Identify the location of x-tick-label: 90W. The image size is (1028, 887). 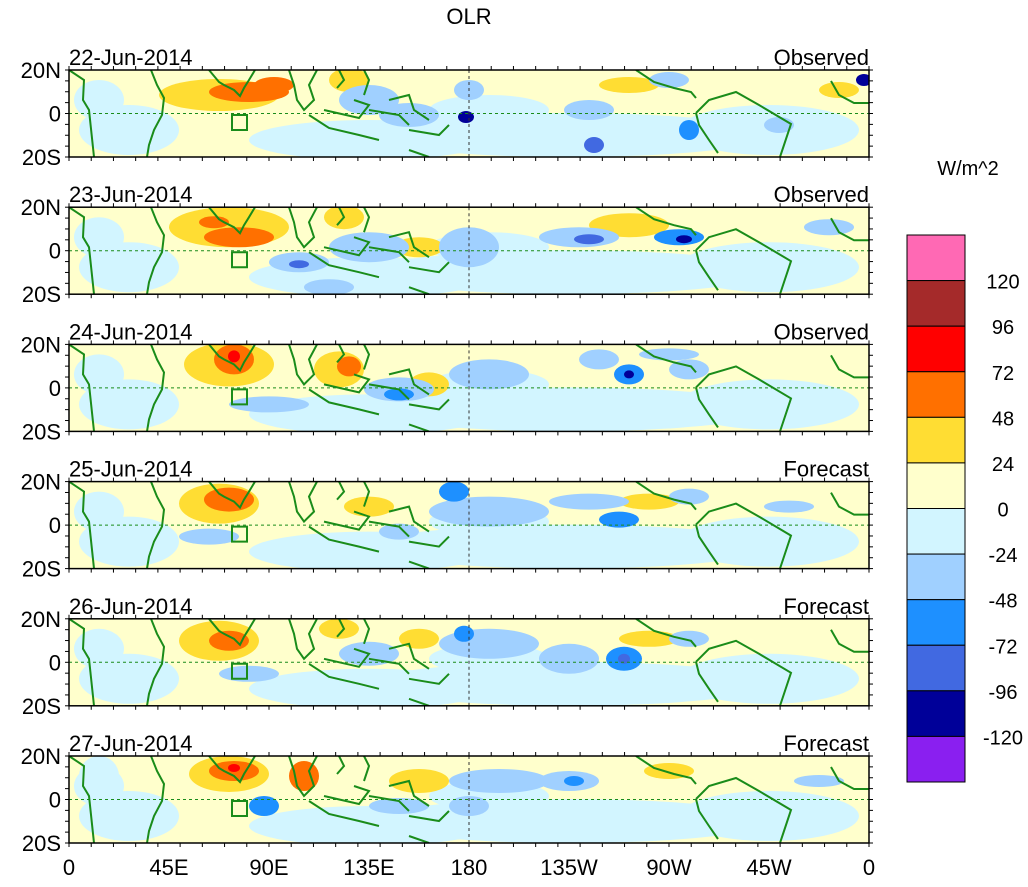
(668, 867).